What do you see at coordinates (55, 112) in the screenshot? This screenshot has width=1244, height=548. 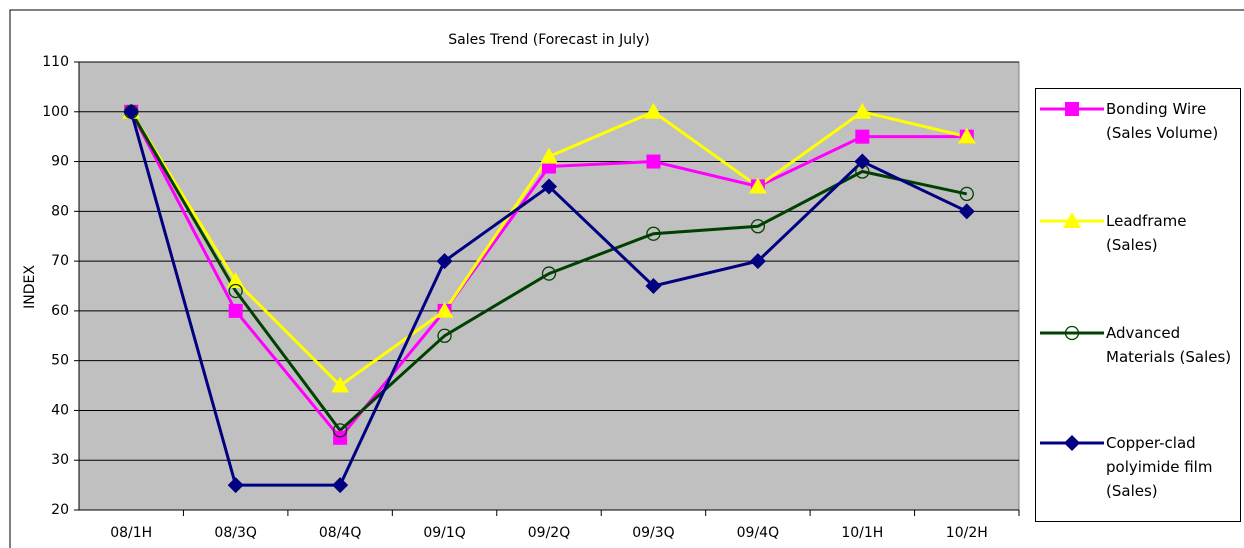 I see `y-tick-label: 100` at bounding box center [55, 112].